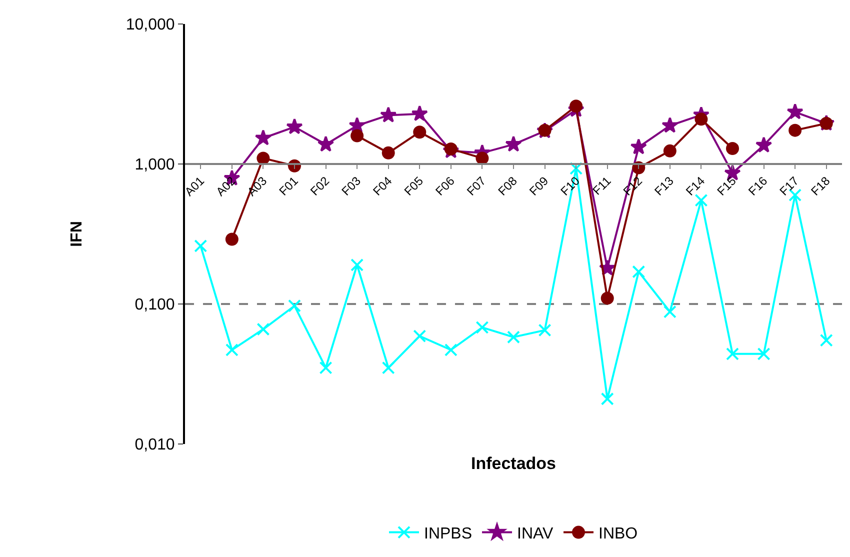  What do you see at coordinates (758, 186) in the screenshot?
I see `x-tick-label: F16` at bounding box center [758, 186].